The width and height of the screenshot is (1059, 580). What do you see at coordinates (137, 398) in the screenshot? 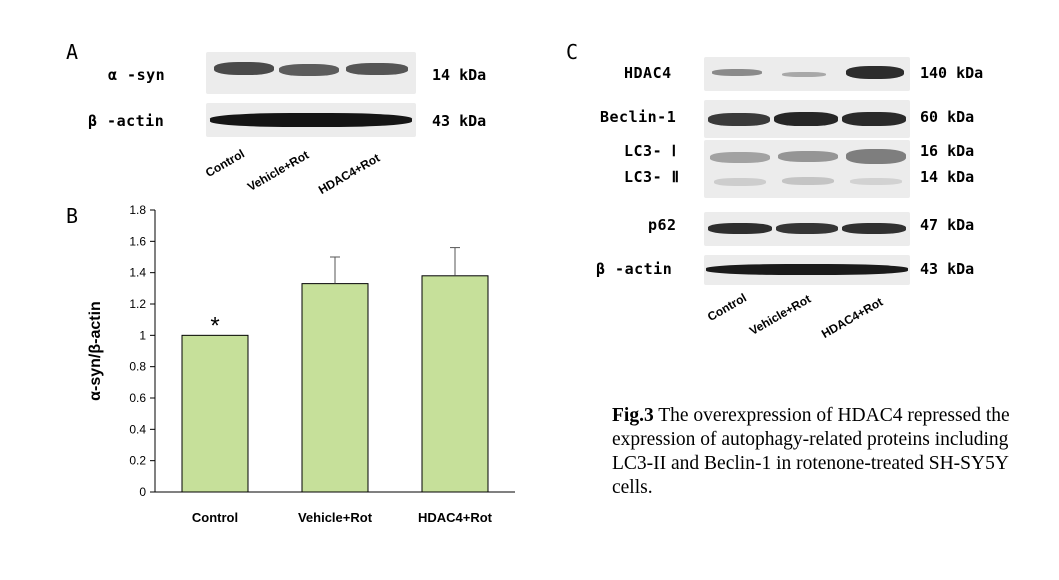
I see `y-tick-label: 0.6` at bounding box center [137, 398].